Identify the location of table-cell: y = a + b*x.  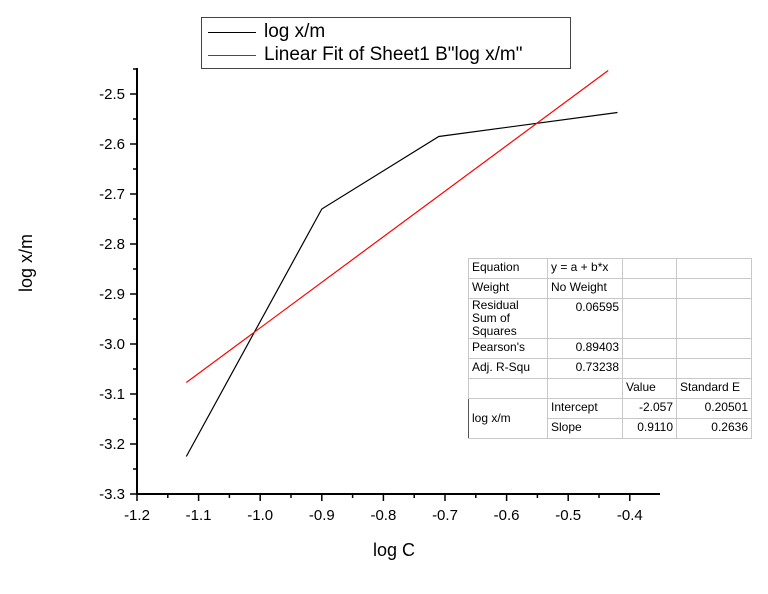
(585, 268).